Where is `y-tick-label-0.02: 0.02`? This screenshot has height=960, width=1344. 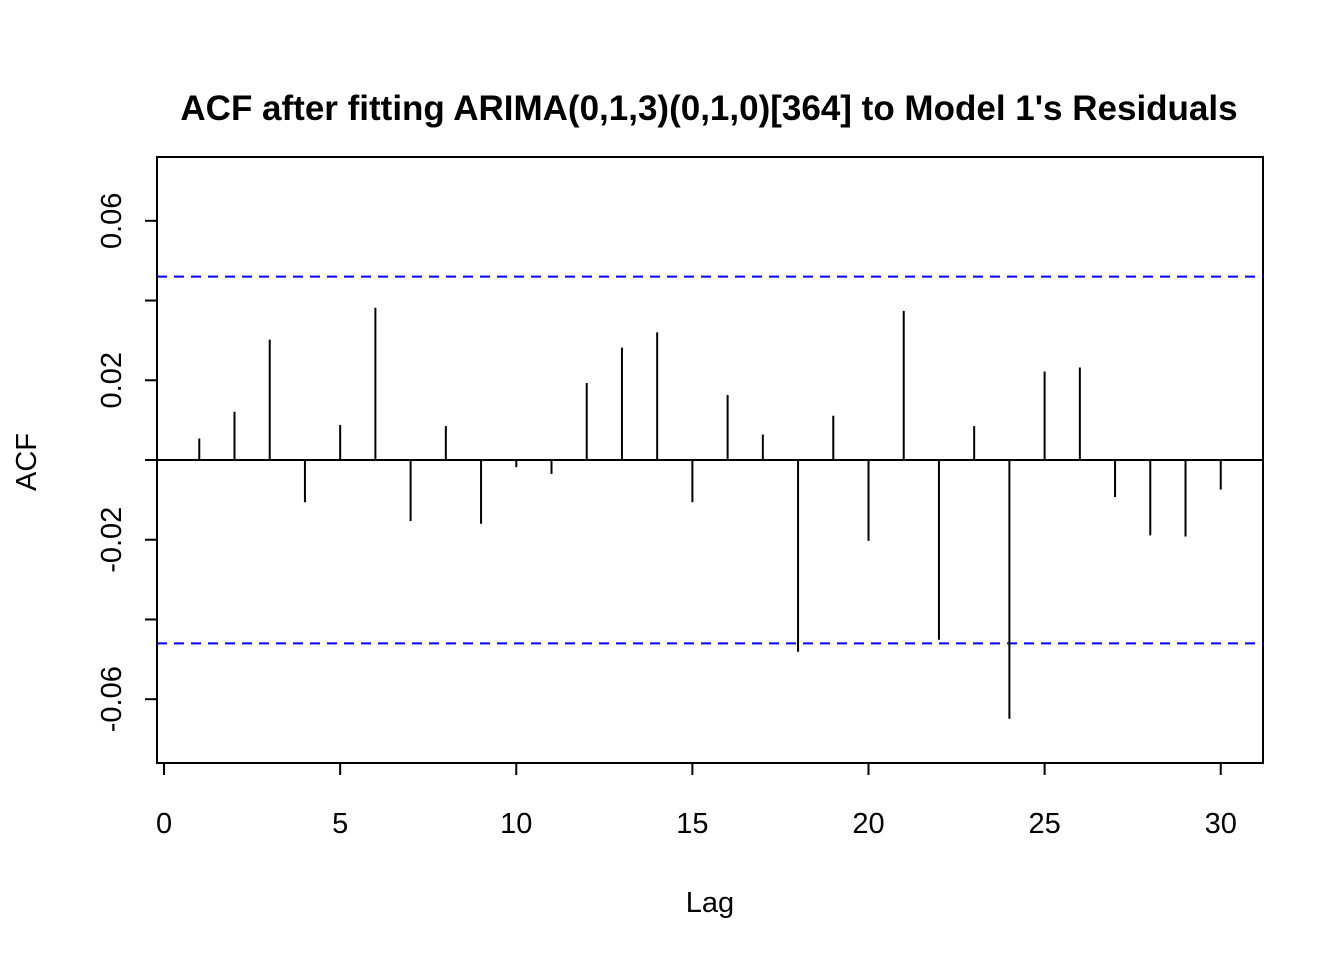
y-tick-label-0.02: 0.02 is located at coordinates (112, 380).